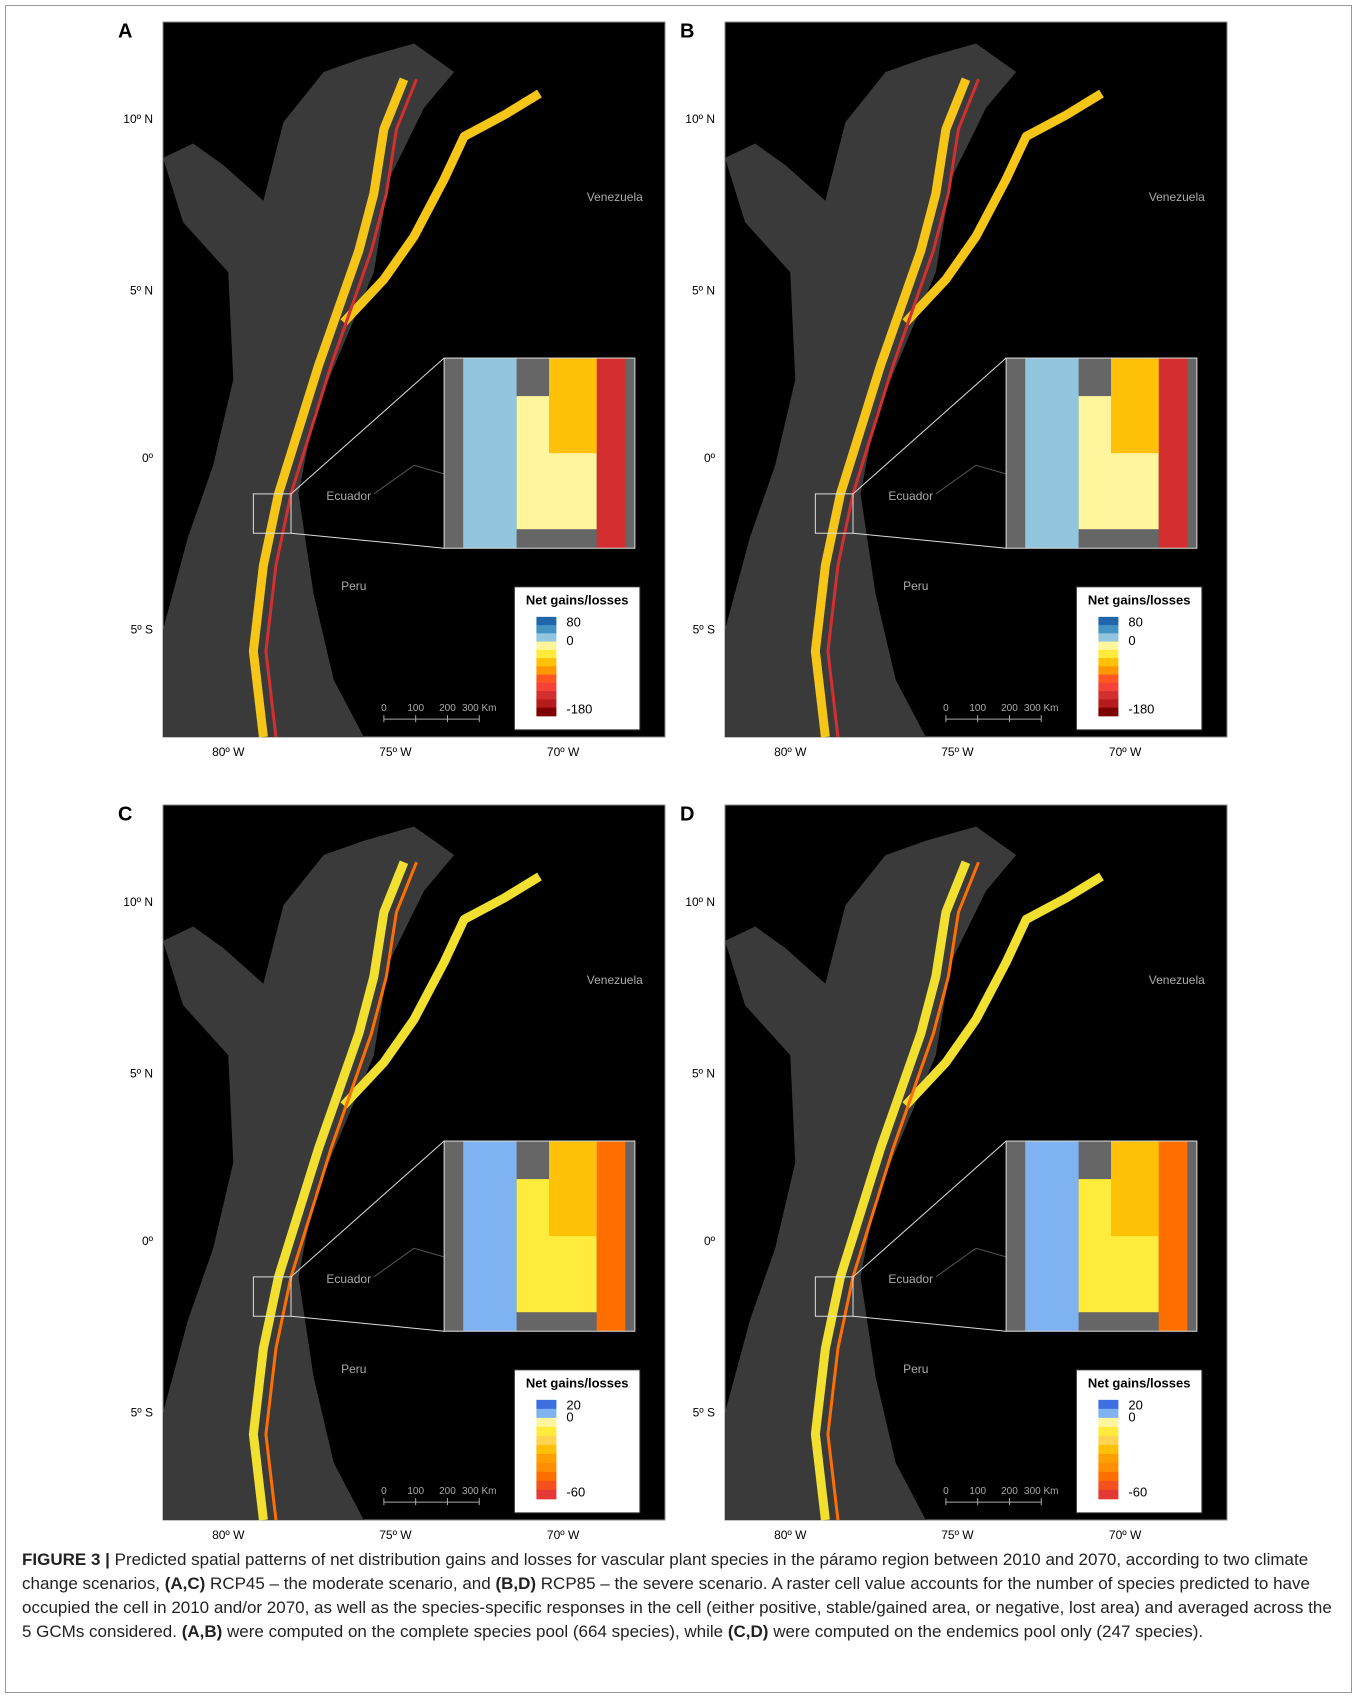 This screenshot has height=1700, width=1359. I want to click on legend-max: 20, so click(1135, 1404).